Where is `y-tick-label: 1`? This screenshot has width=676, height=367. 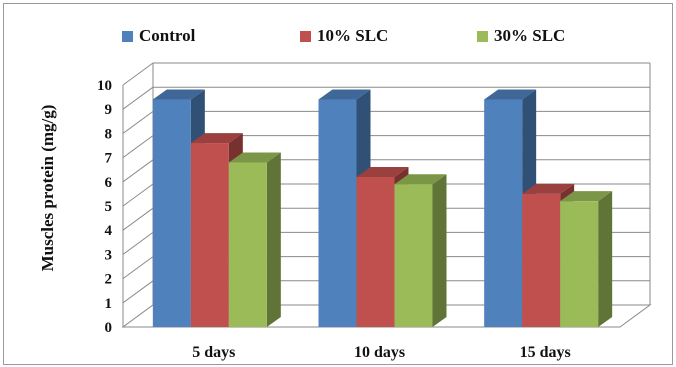 y-tick-label: 1 is located at coordinates (109, 304).